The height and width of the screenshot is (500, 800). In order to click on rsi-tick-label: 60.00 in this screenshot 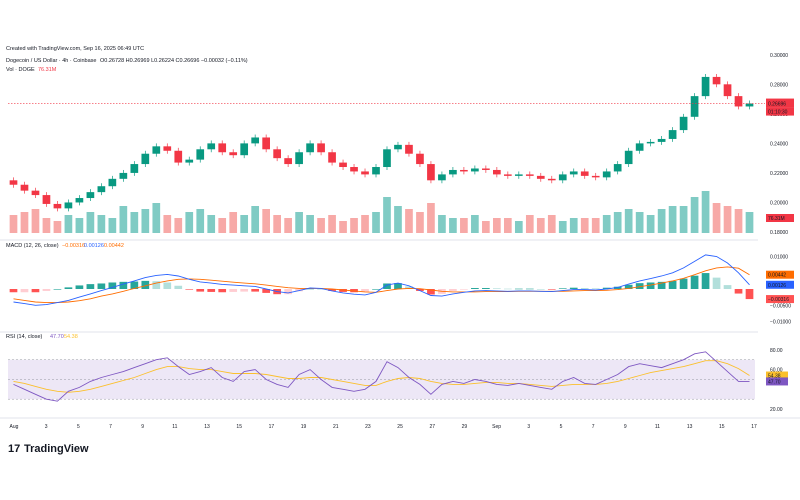, I will do `click(776, 371)`.